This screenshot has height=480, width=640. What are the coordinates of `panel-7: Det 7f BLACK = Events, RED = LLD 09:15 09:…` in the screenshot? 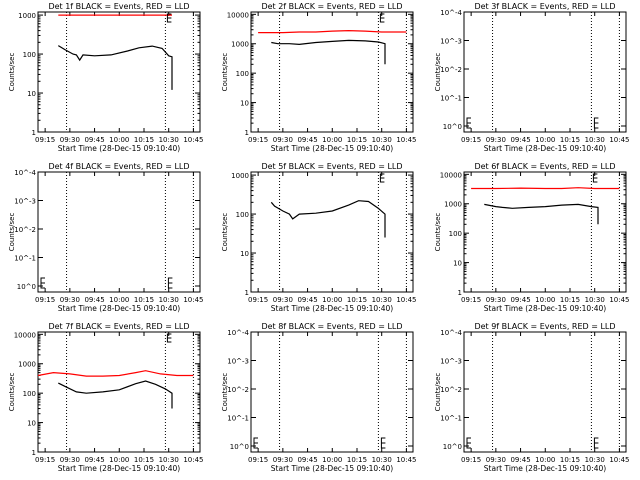 It's located at (106, 397).